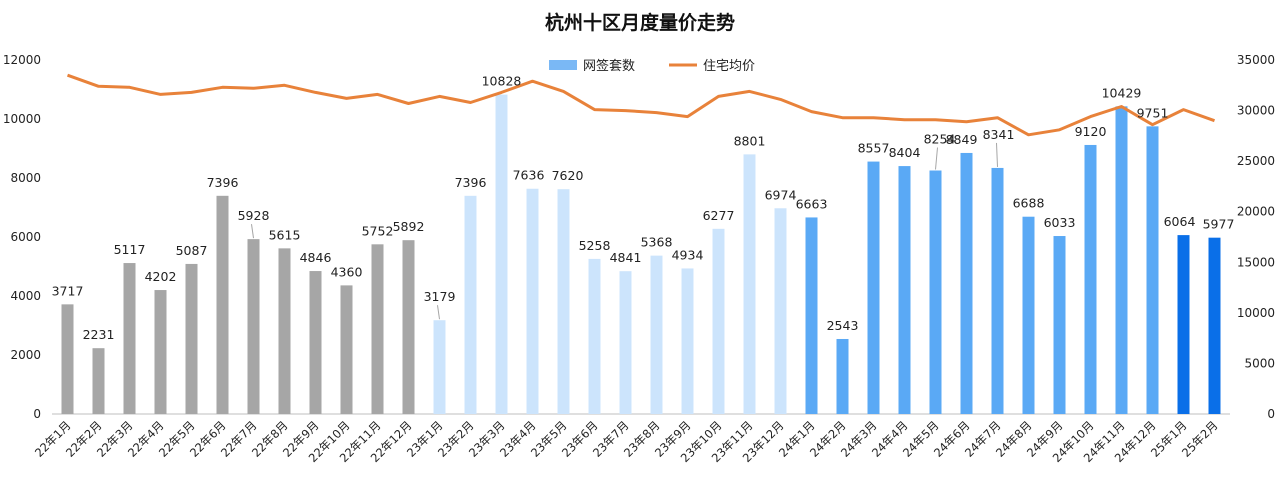 This screenshot has height=496, width=1280. Describe the element at coordinates (68, 290) in the screenshot. I see `bar-value-label: 3717` at that location.